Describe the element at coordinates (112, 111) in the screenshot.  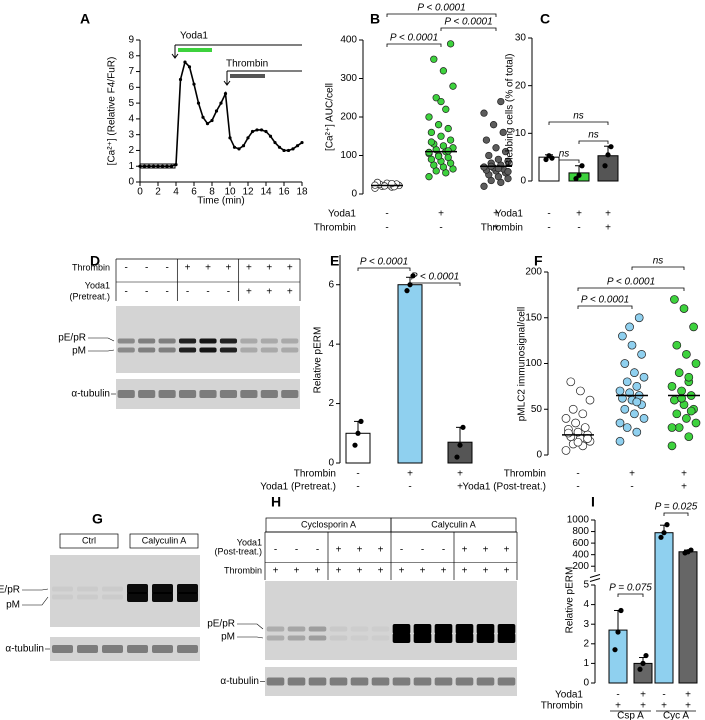
I see `y-axis-label: [Ca²⁺] (Relative F4/FuR)` at that location.